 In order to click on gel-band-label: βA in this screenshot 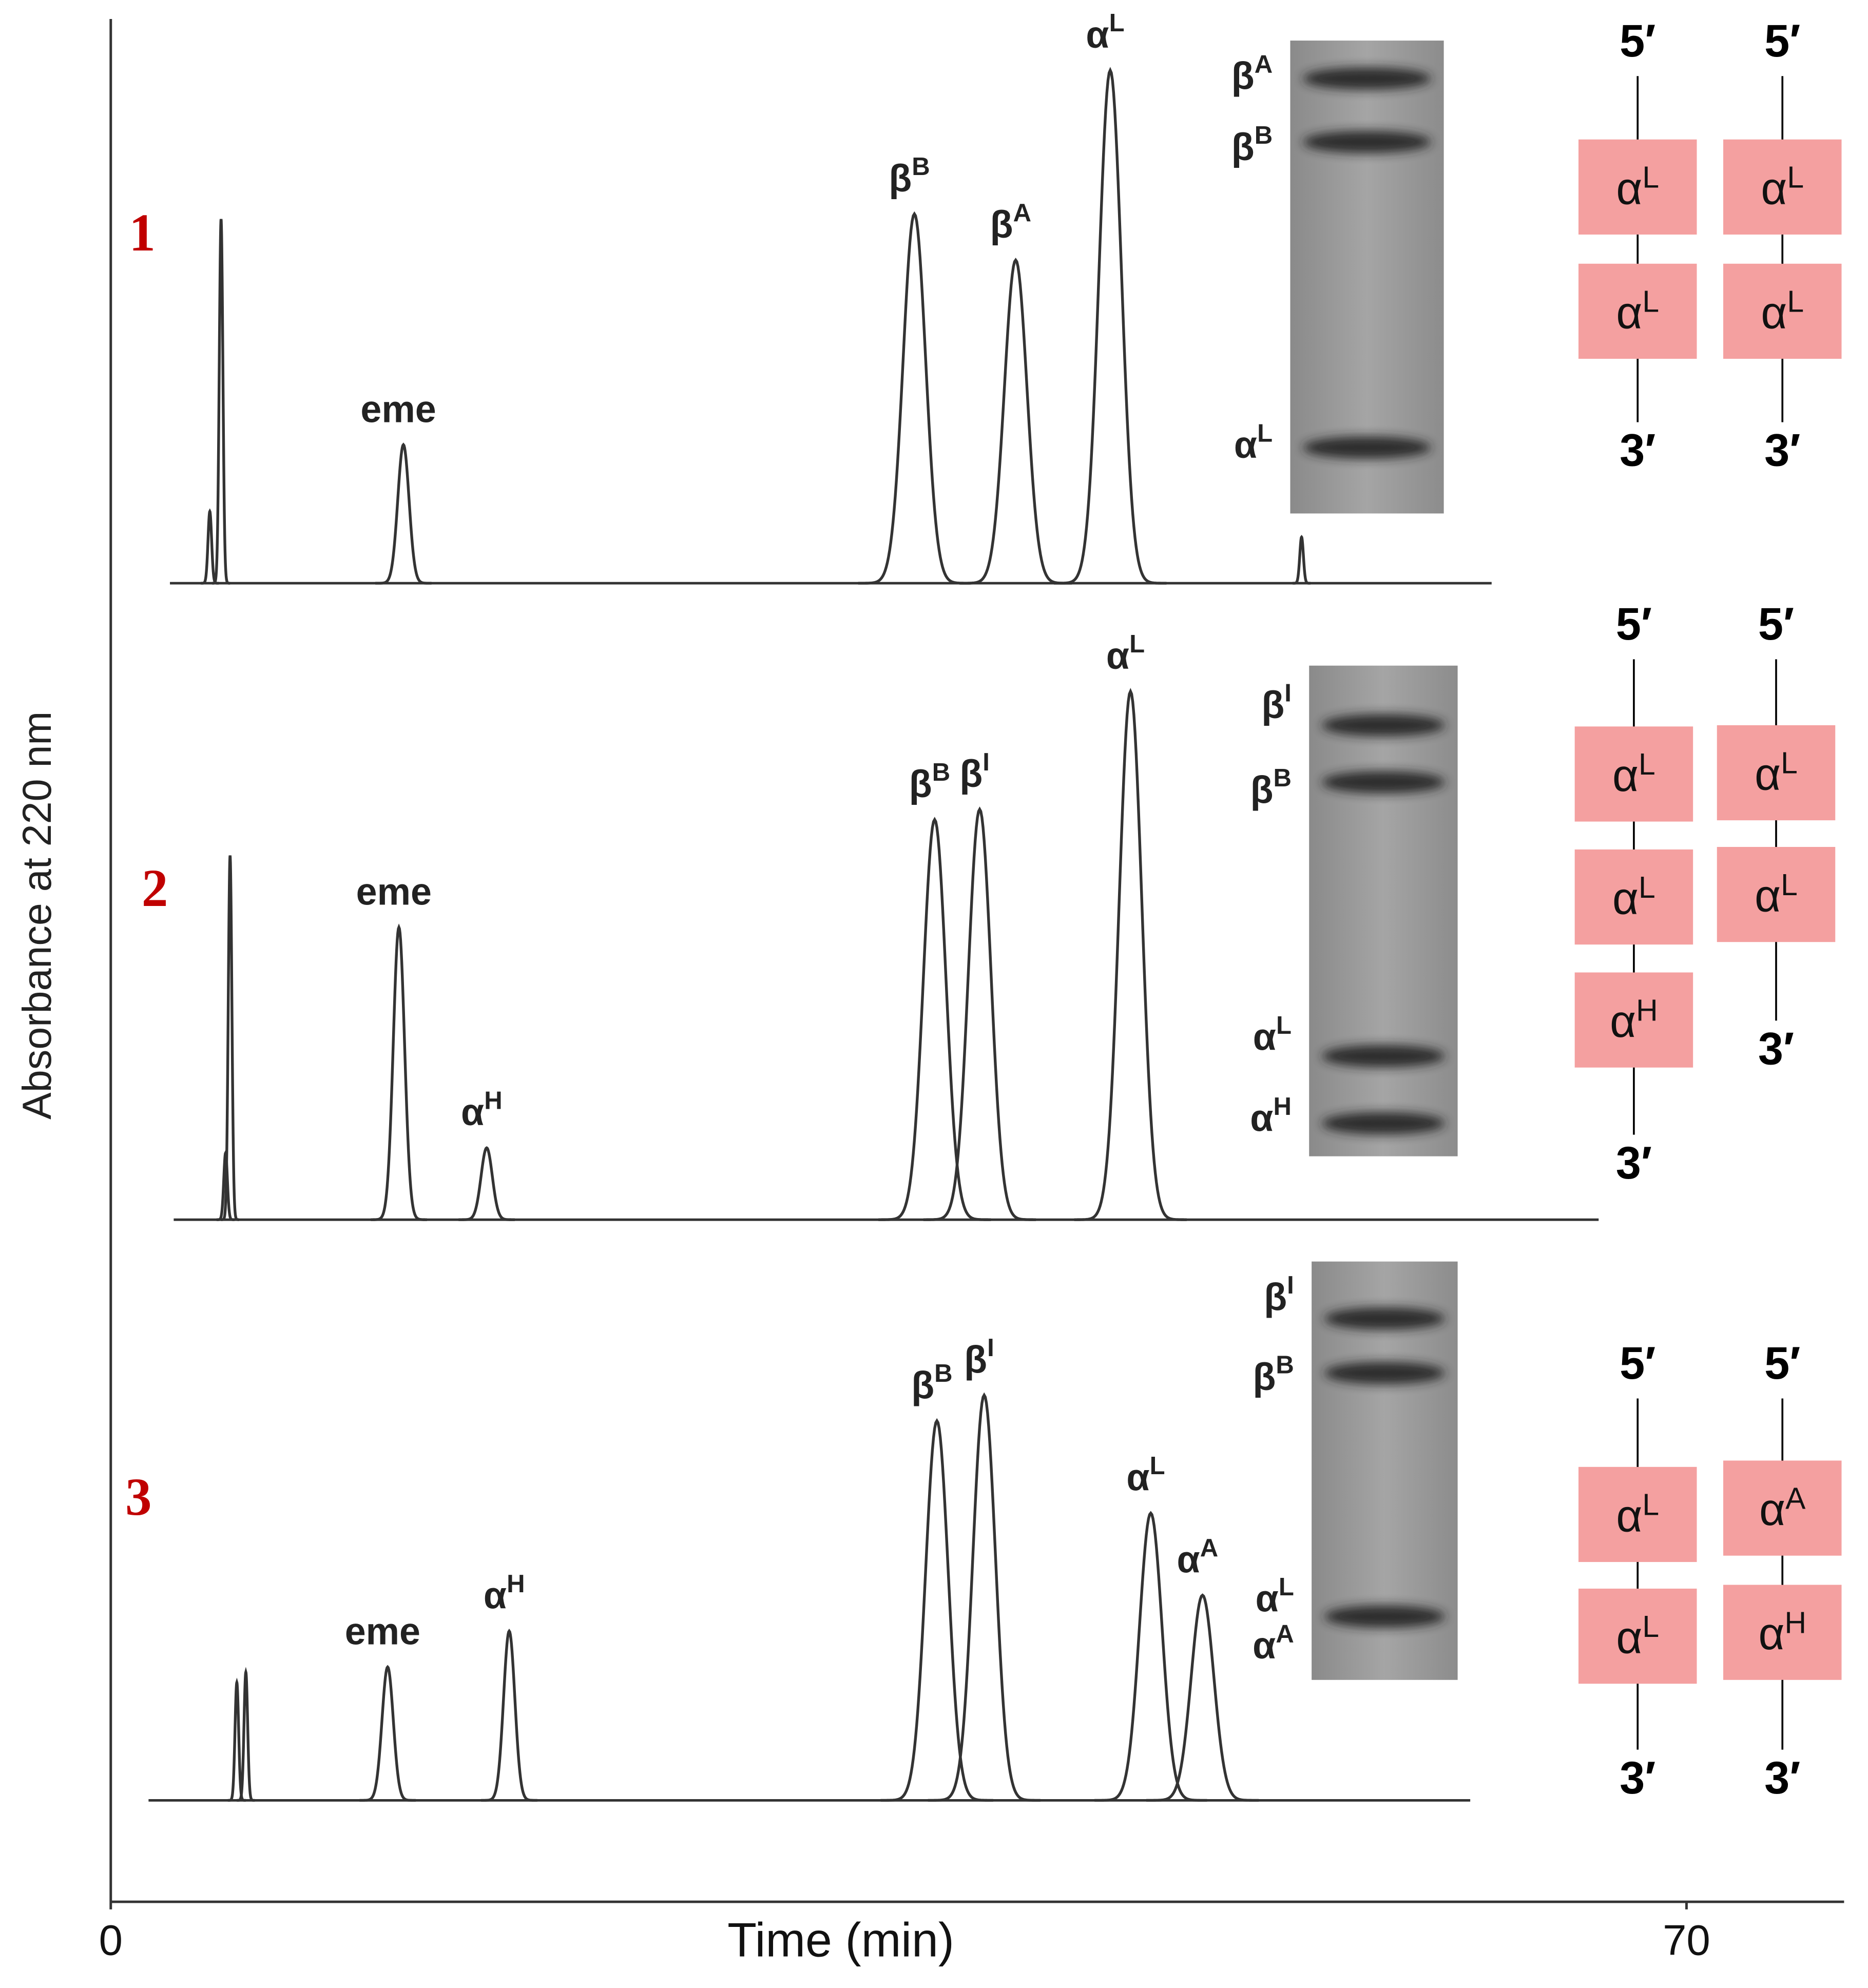, I will do `click(1252, 73)`.